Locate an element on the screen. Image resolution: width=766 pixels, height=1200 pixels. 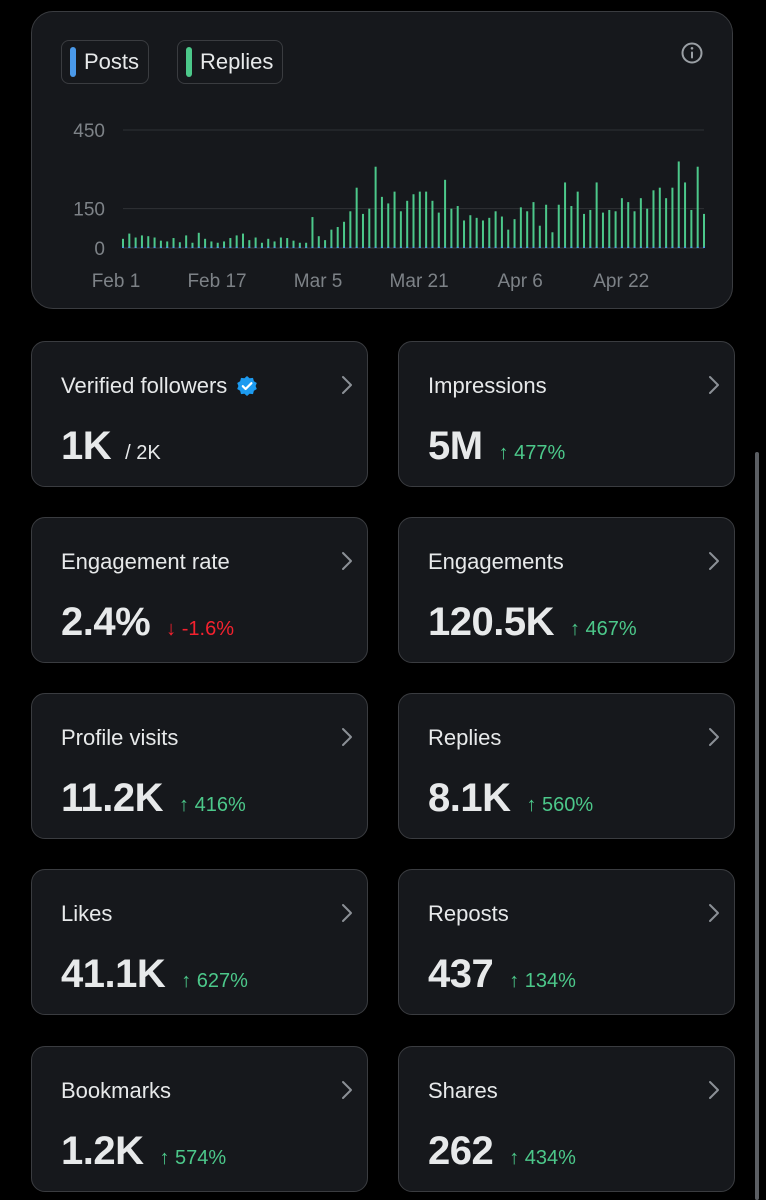
stat-card-bookmarks: Bookmarks 1.2K ↑ 574% is located at coordinates (199, 1119).